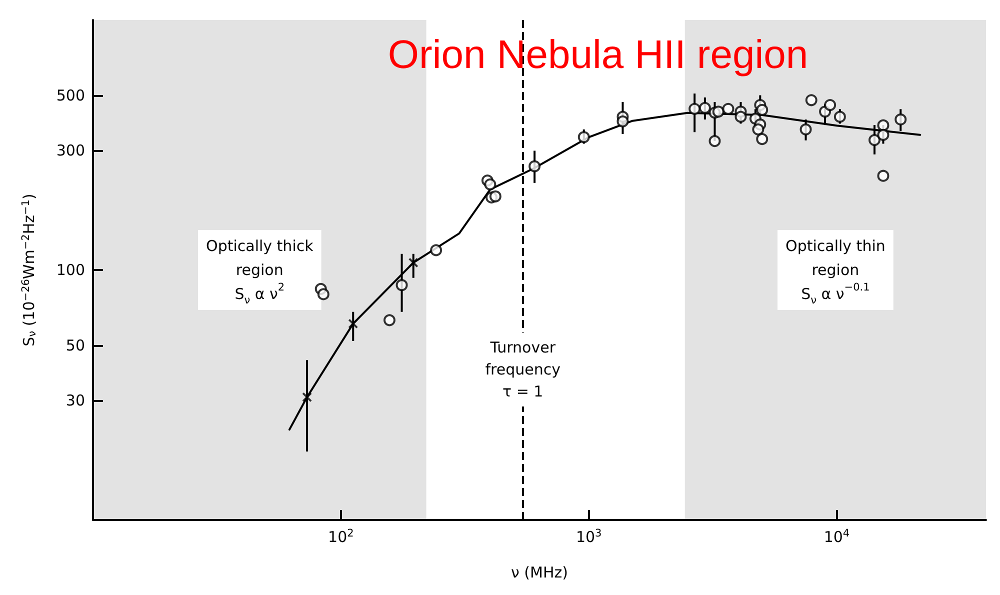  What do you see at coordinates (523, 369) in the screenshot?
I see `annotation: Turnover frequency τ = 1` at bounding box center [523, 369].